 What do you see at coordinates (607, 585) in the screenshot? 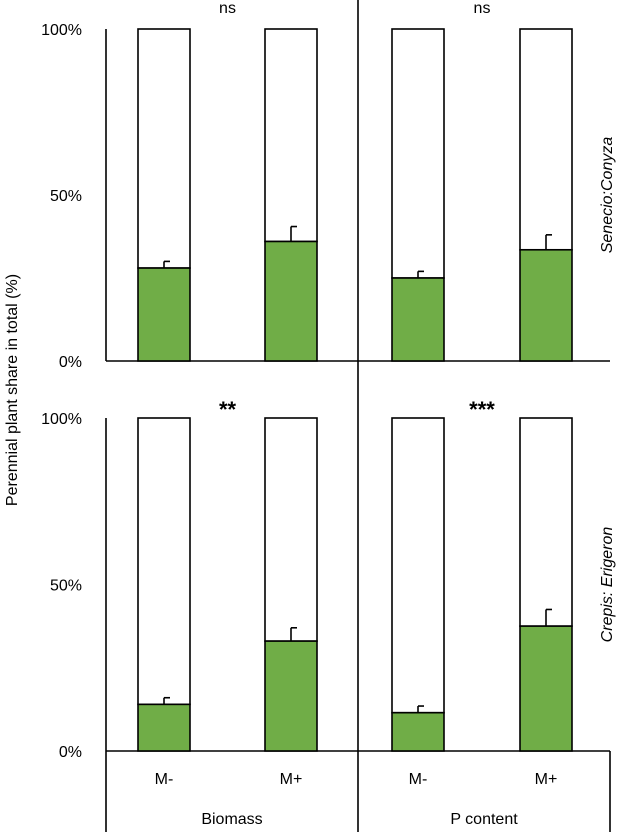
I see `row-label: Crepis: Erigeron` at bounding box center [607, 585].